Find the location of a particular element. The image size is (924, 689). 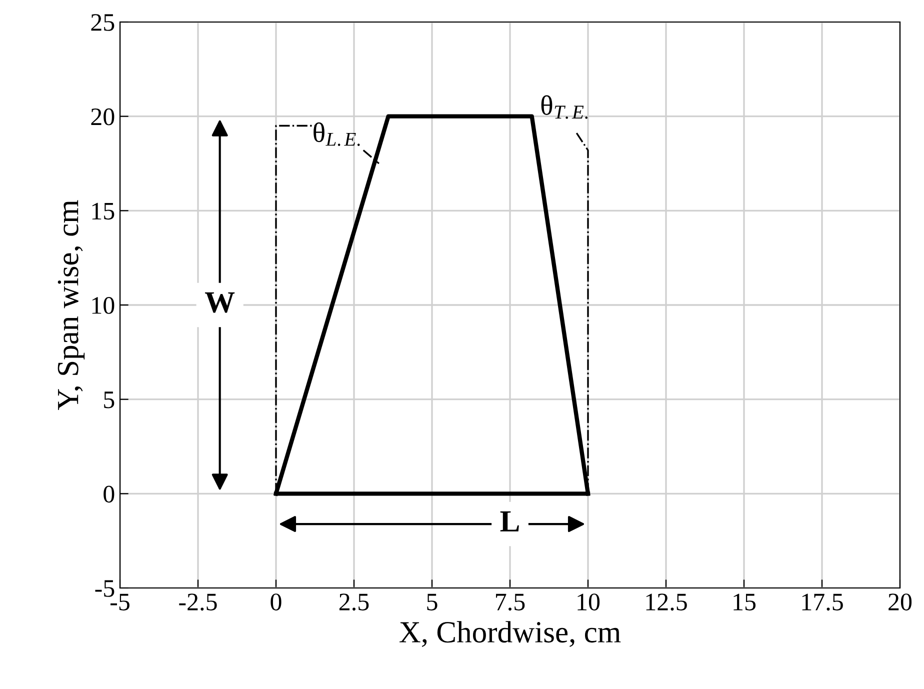

y-tick-label: 10 is located at coordinates (103, 305).